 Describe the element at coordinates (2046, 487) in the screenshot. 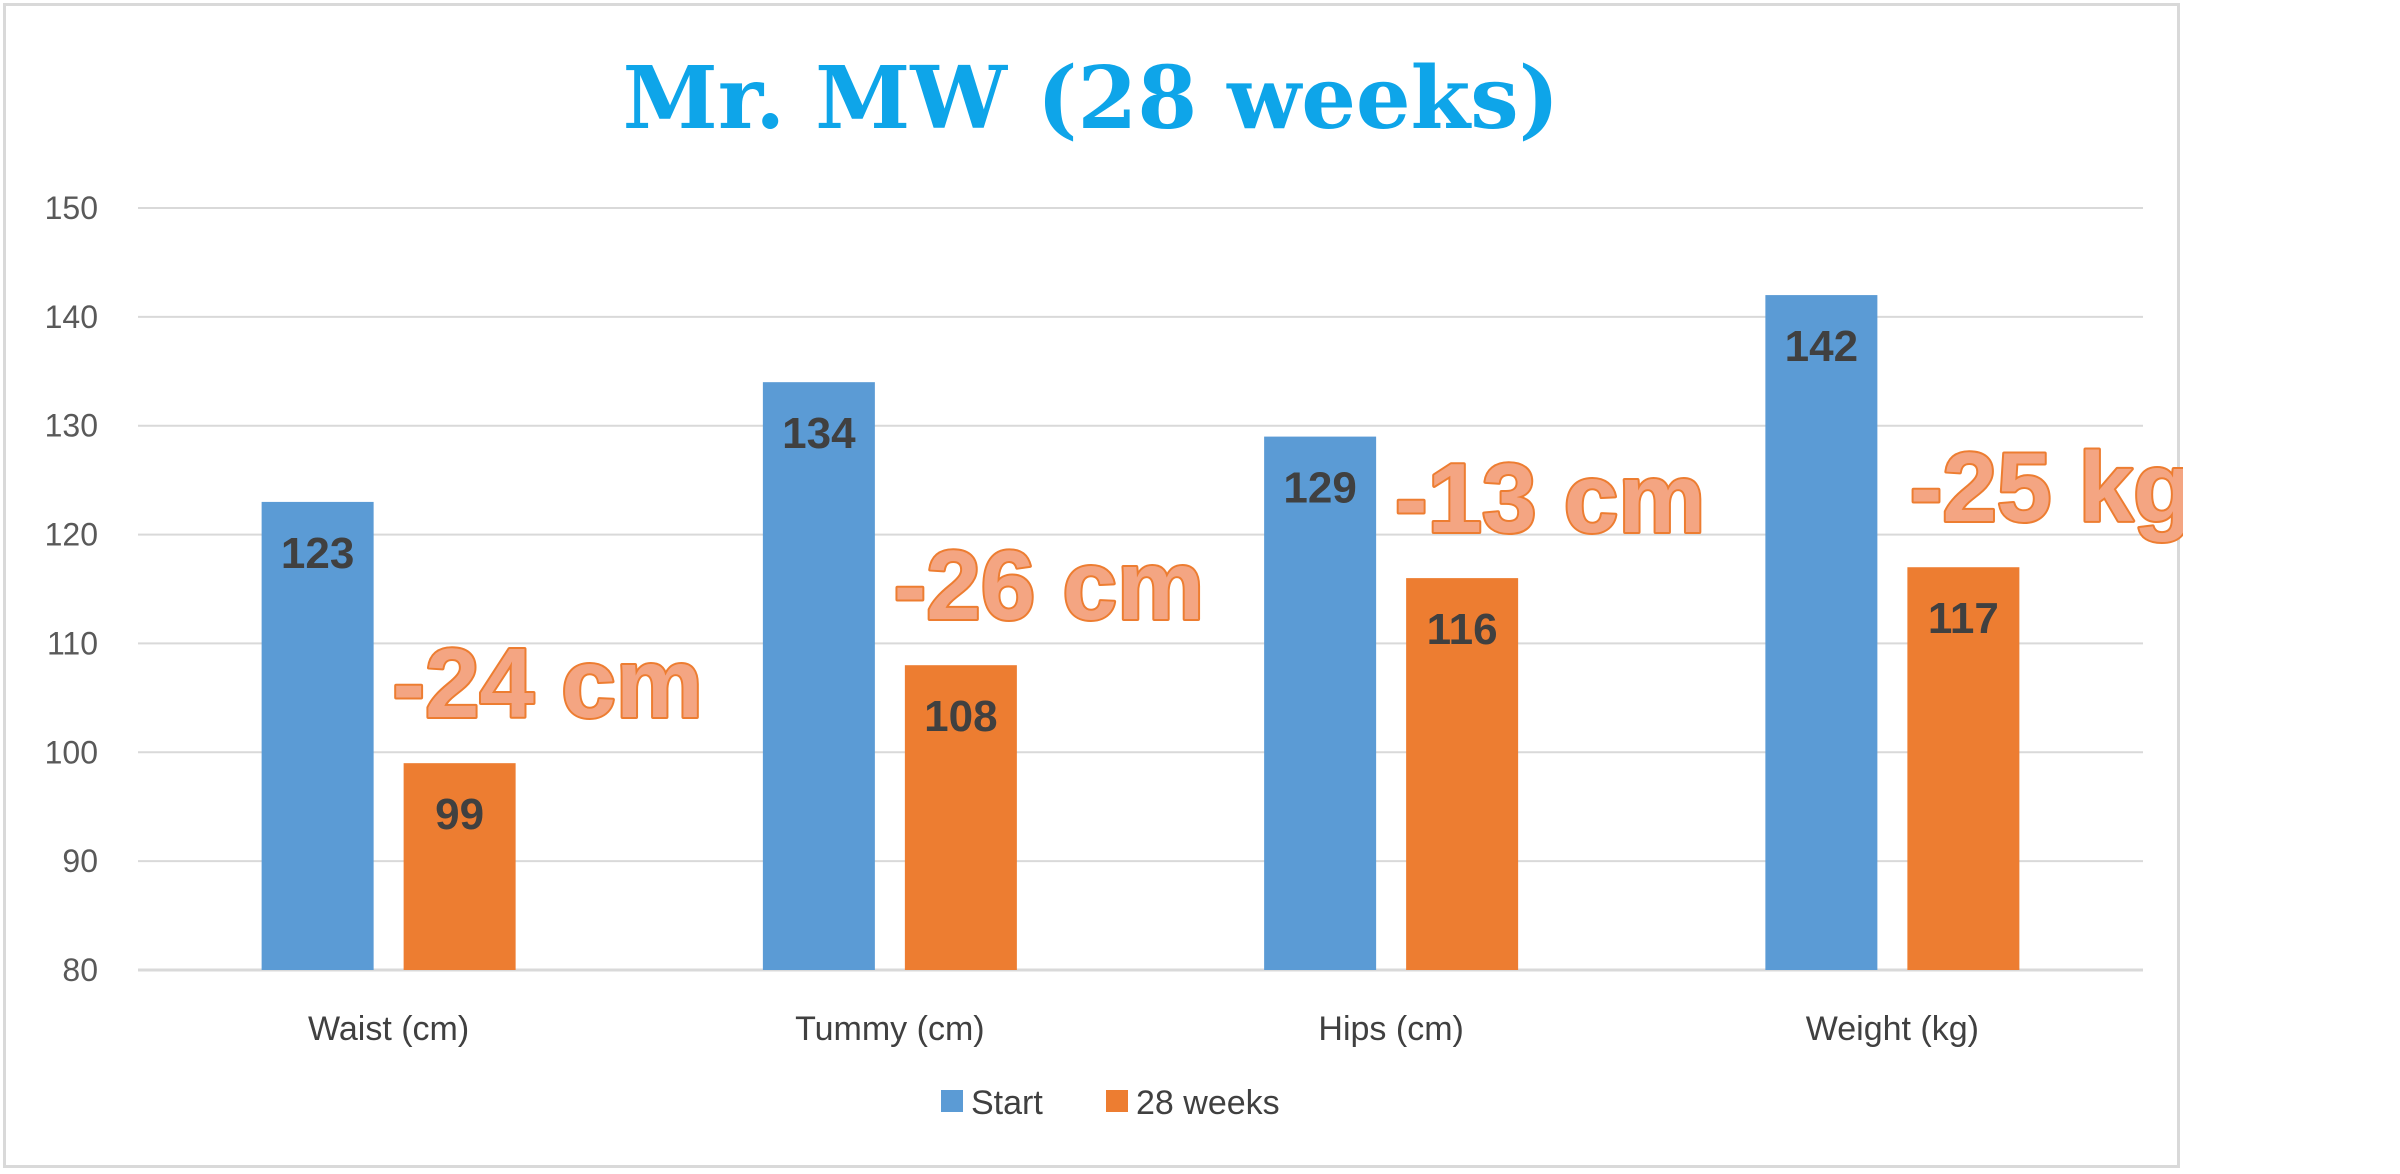

I see `delta-annotation: -25 kg` at that location.